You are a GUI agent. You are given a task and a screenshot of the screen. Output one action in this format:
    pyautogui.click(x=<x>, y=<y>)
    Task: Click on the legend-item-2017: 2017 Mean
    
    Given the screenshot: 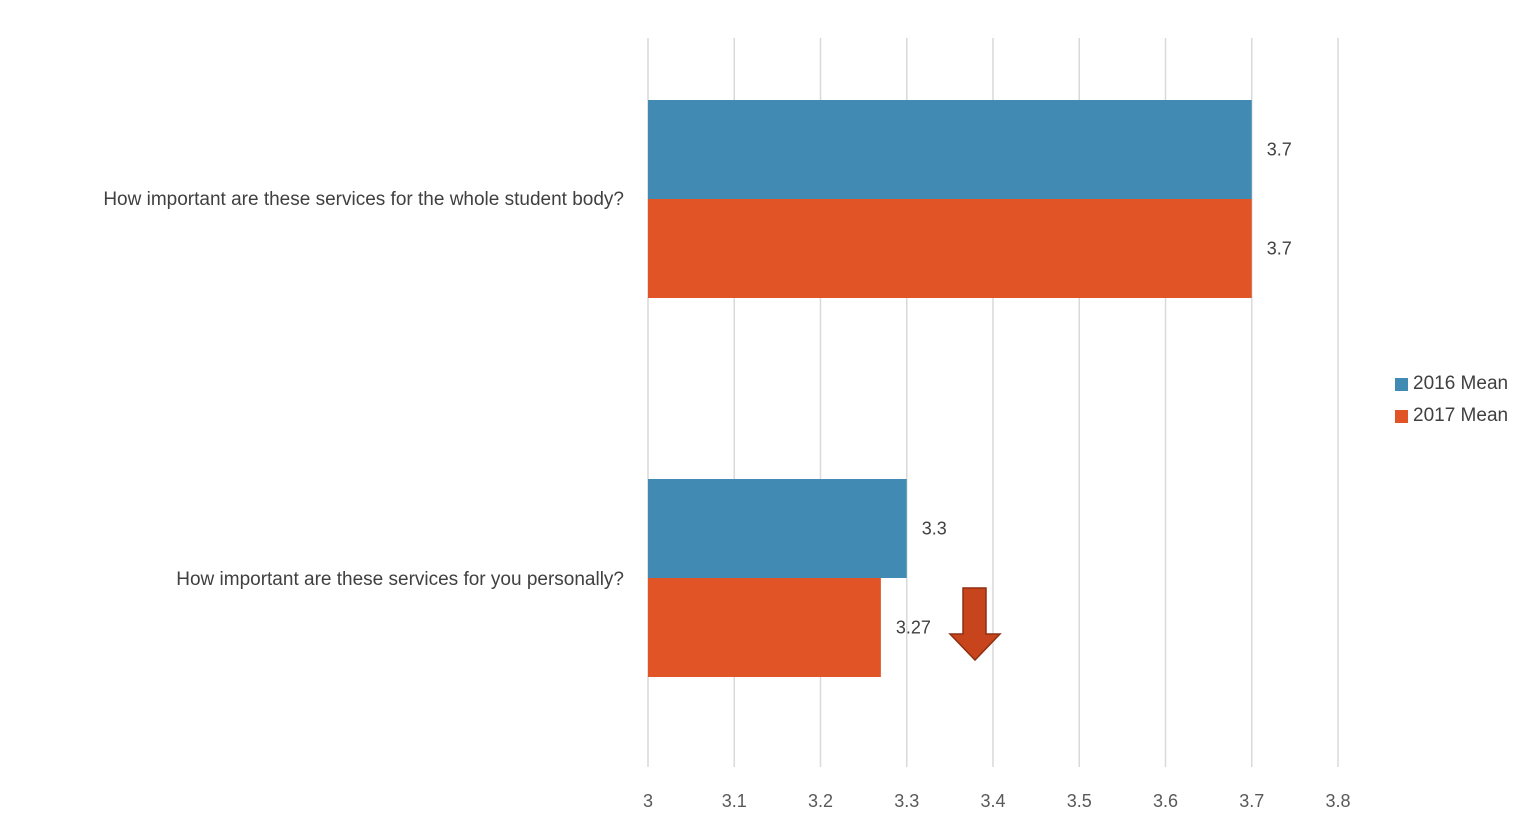 What is the action you would take?
    pyautogui.click(x=1463, y=416)
    